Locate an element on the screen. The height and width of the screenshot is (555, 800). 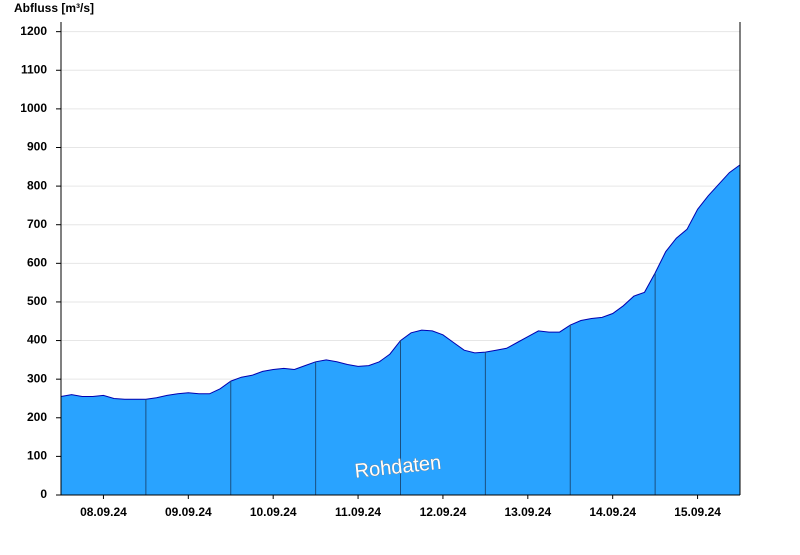
y-tick-label: 0 is located at coordinates (43, 494).